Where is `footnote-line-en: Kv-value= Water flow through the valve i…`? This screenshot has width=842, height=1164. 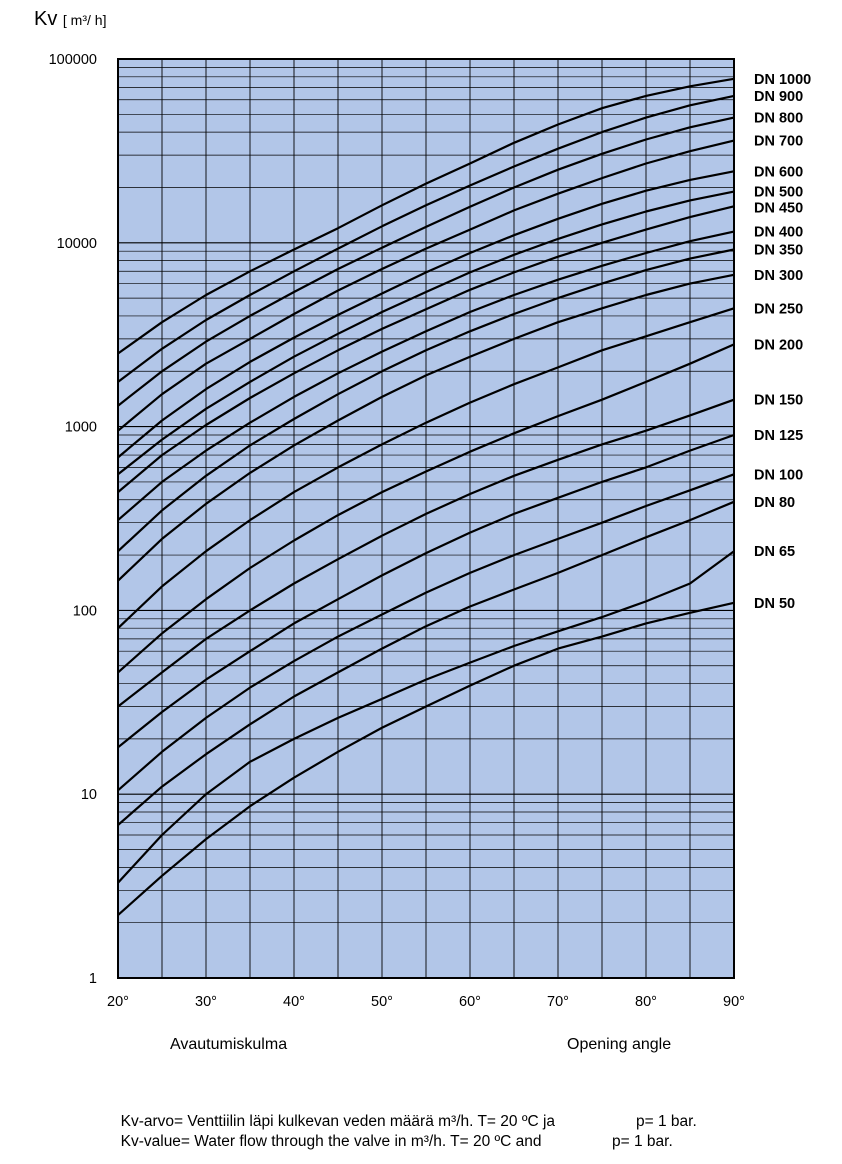
footnote-line-en: Kv-value= Water flow through the valve i… is located at coordinates (392, 1133).